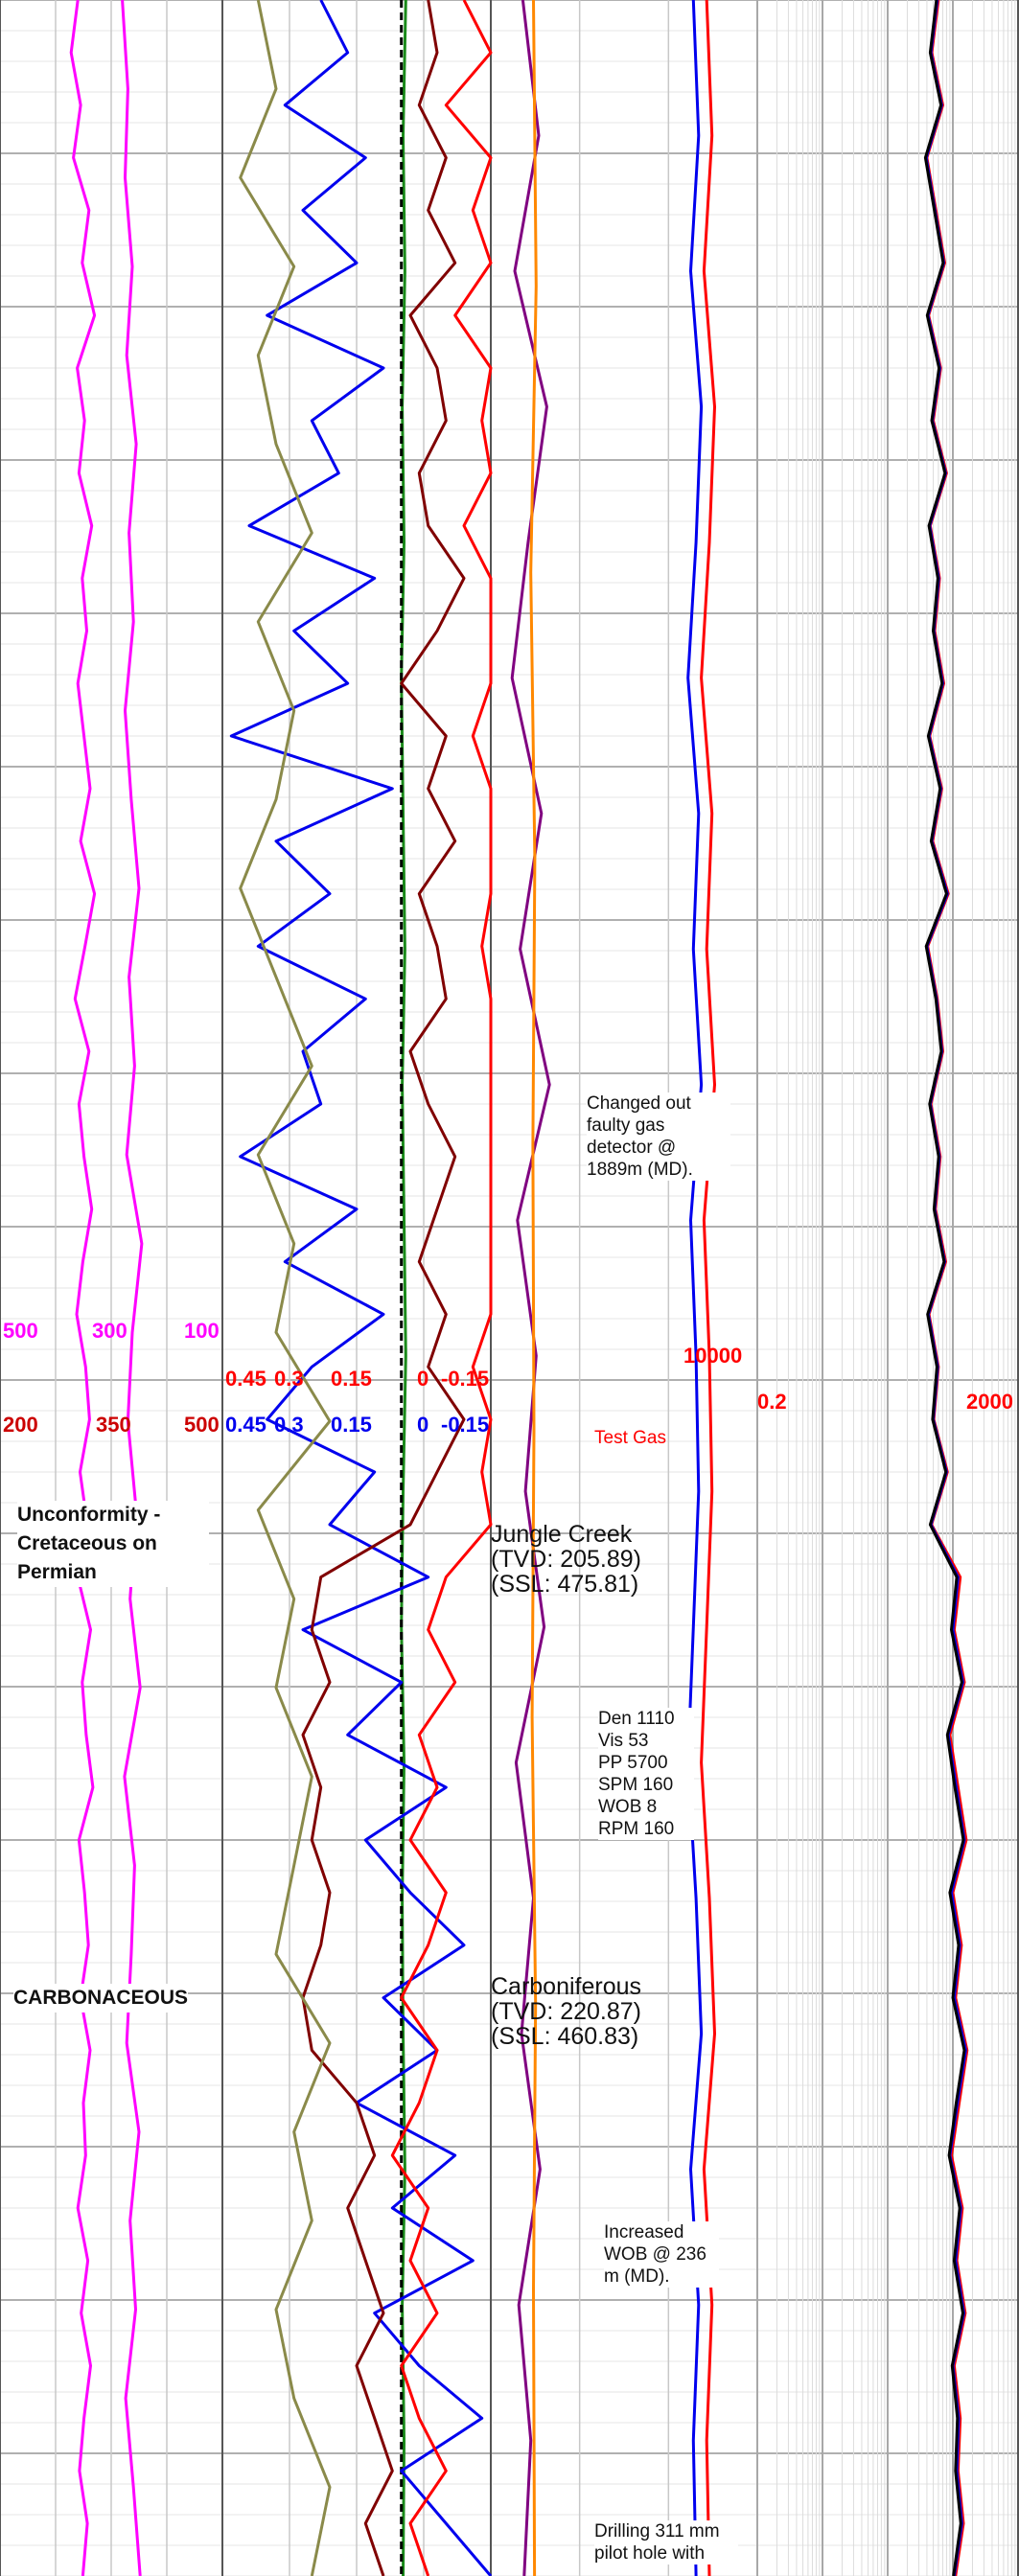  Describe the element at coordinates (110, 1331) in the screenshot. I see `scale-label: 300` at that location.